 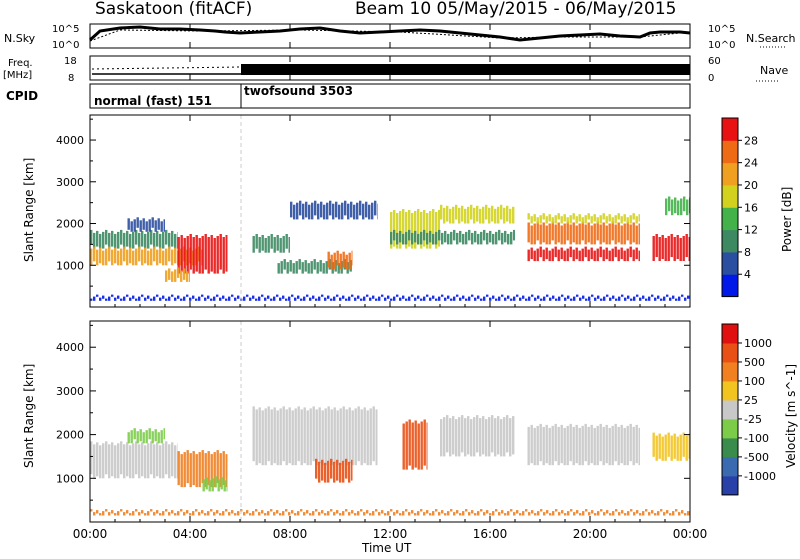 What do you see at coordinates (747, 274) in the screenshot?
I see `power-colorbar-tick-label: 4` at bounding box center [747, 274].